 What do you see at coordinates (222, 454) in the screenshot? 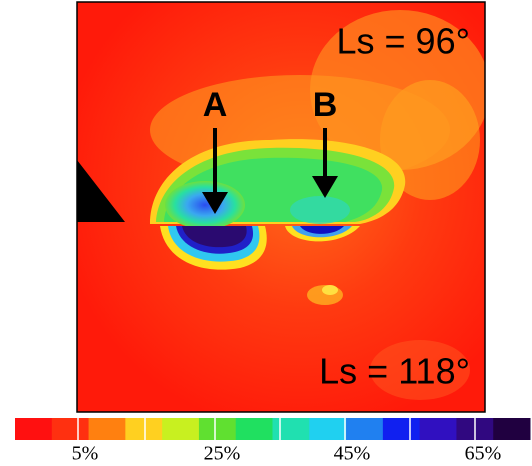
I see `colorbar-tick-label: 25%` at bounding box center [222, 454].